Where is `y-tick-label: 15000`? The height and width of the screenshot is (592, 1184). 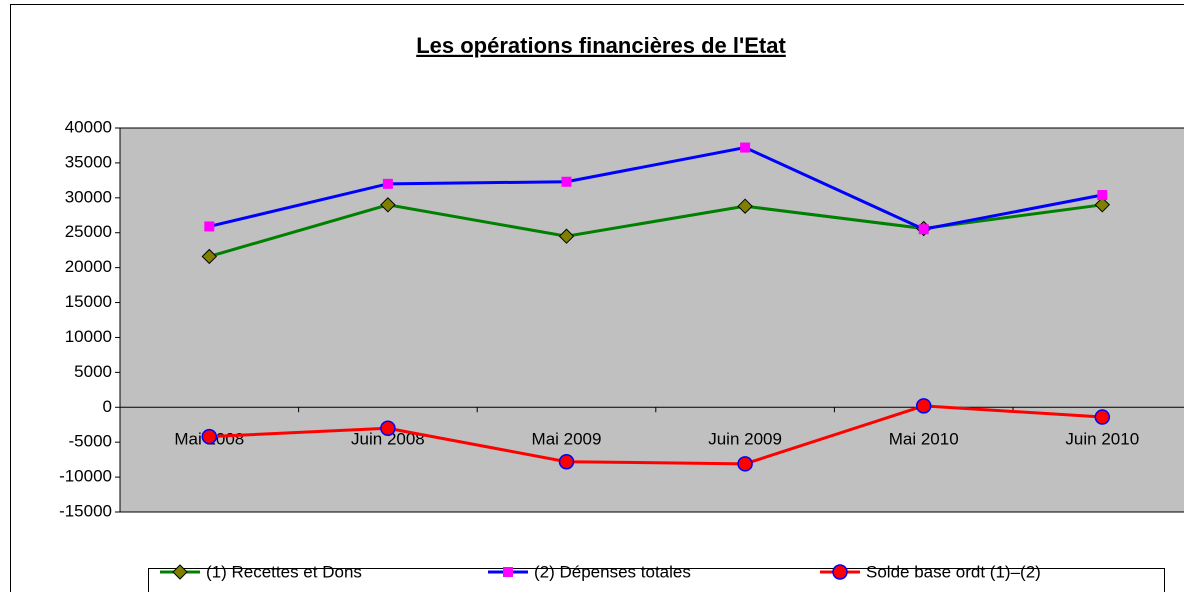
y-tick-label: 15000 is located at coordinates (88, 301).